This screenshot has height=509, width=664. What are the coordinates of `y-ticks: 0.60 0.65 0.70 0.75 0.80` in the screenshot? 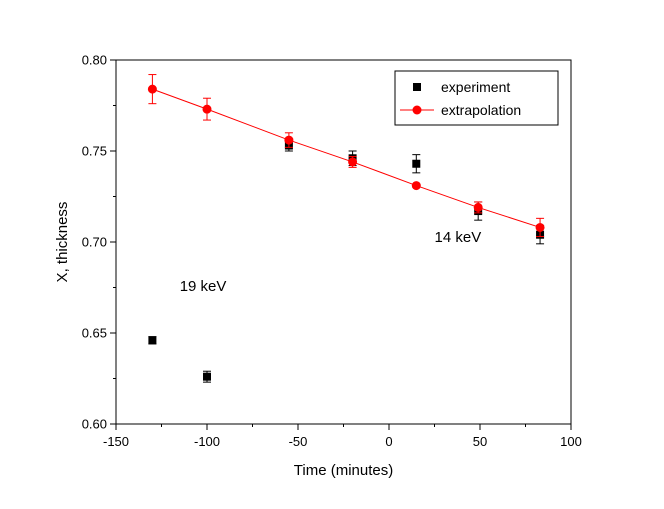 It's located at (99, 242).